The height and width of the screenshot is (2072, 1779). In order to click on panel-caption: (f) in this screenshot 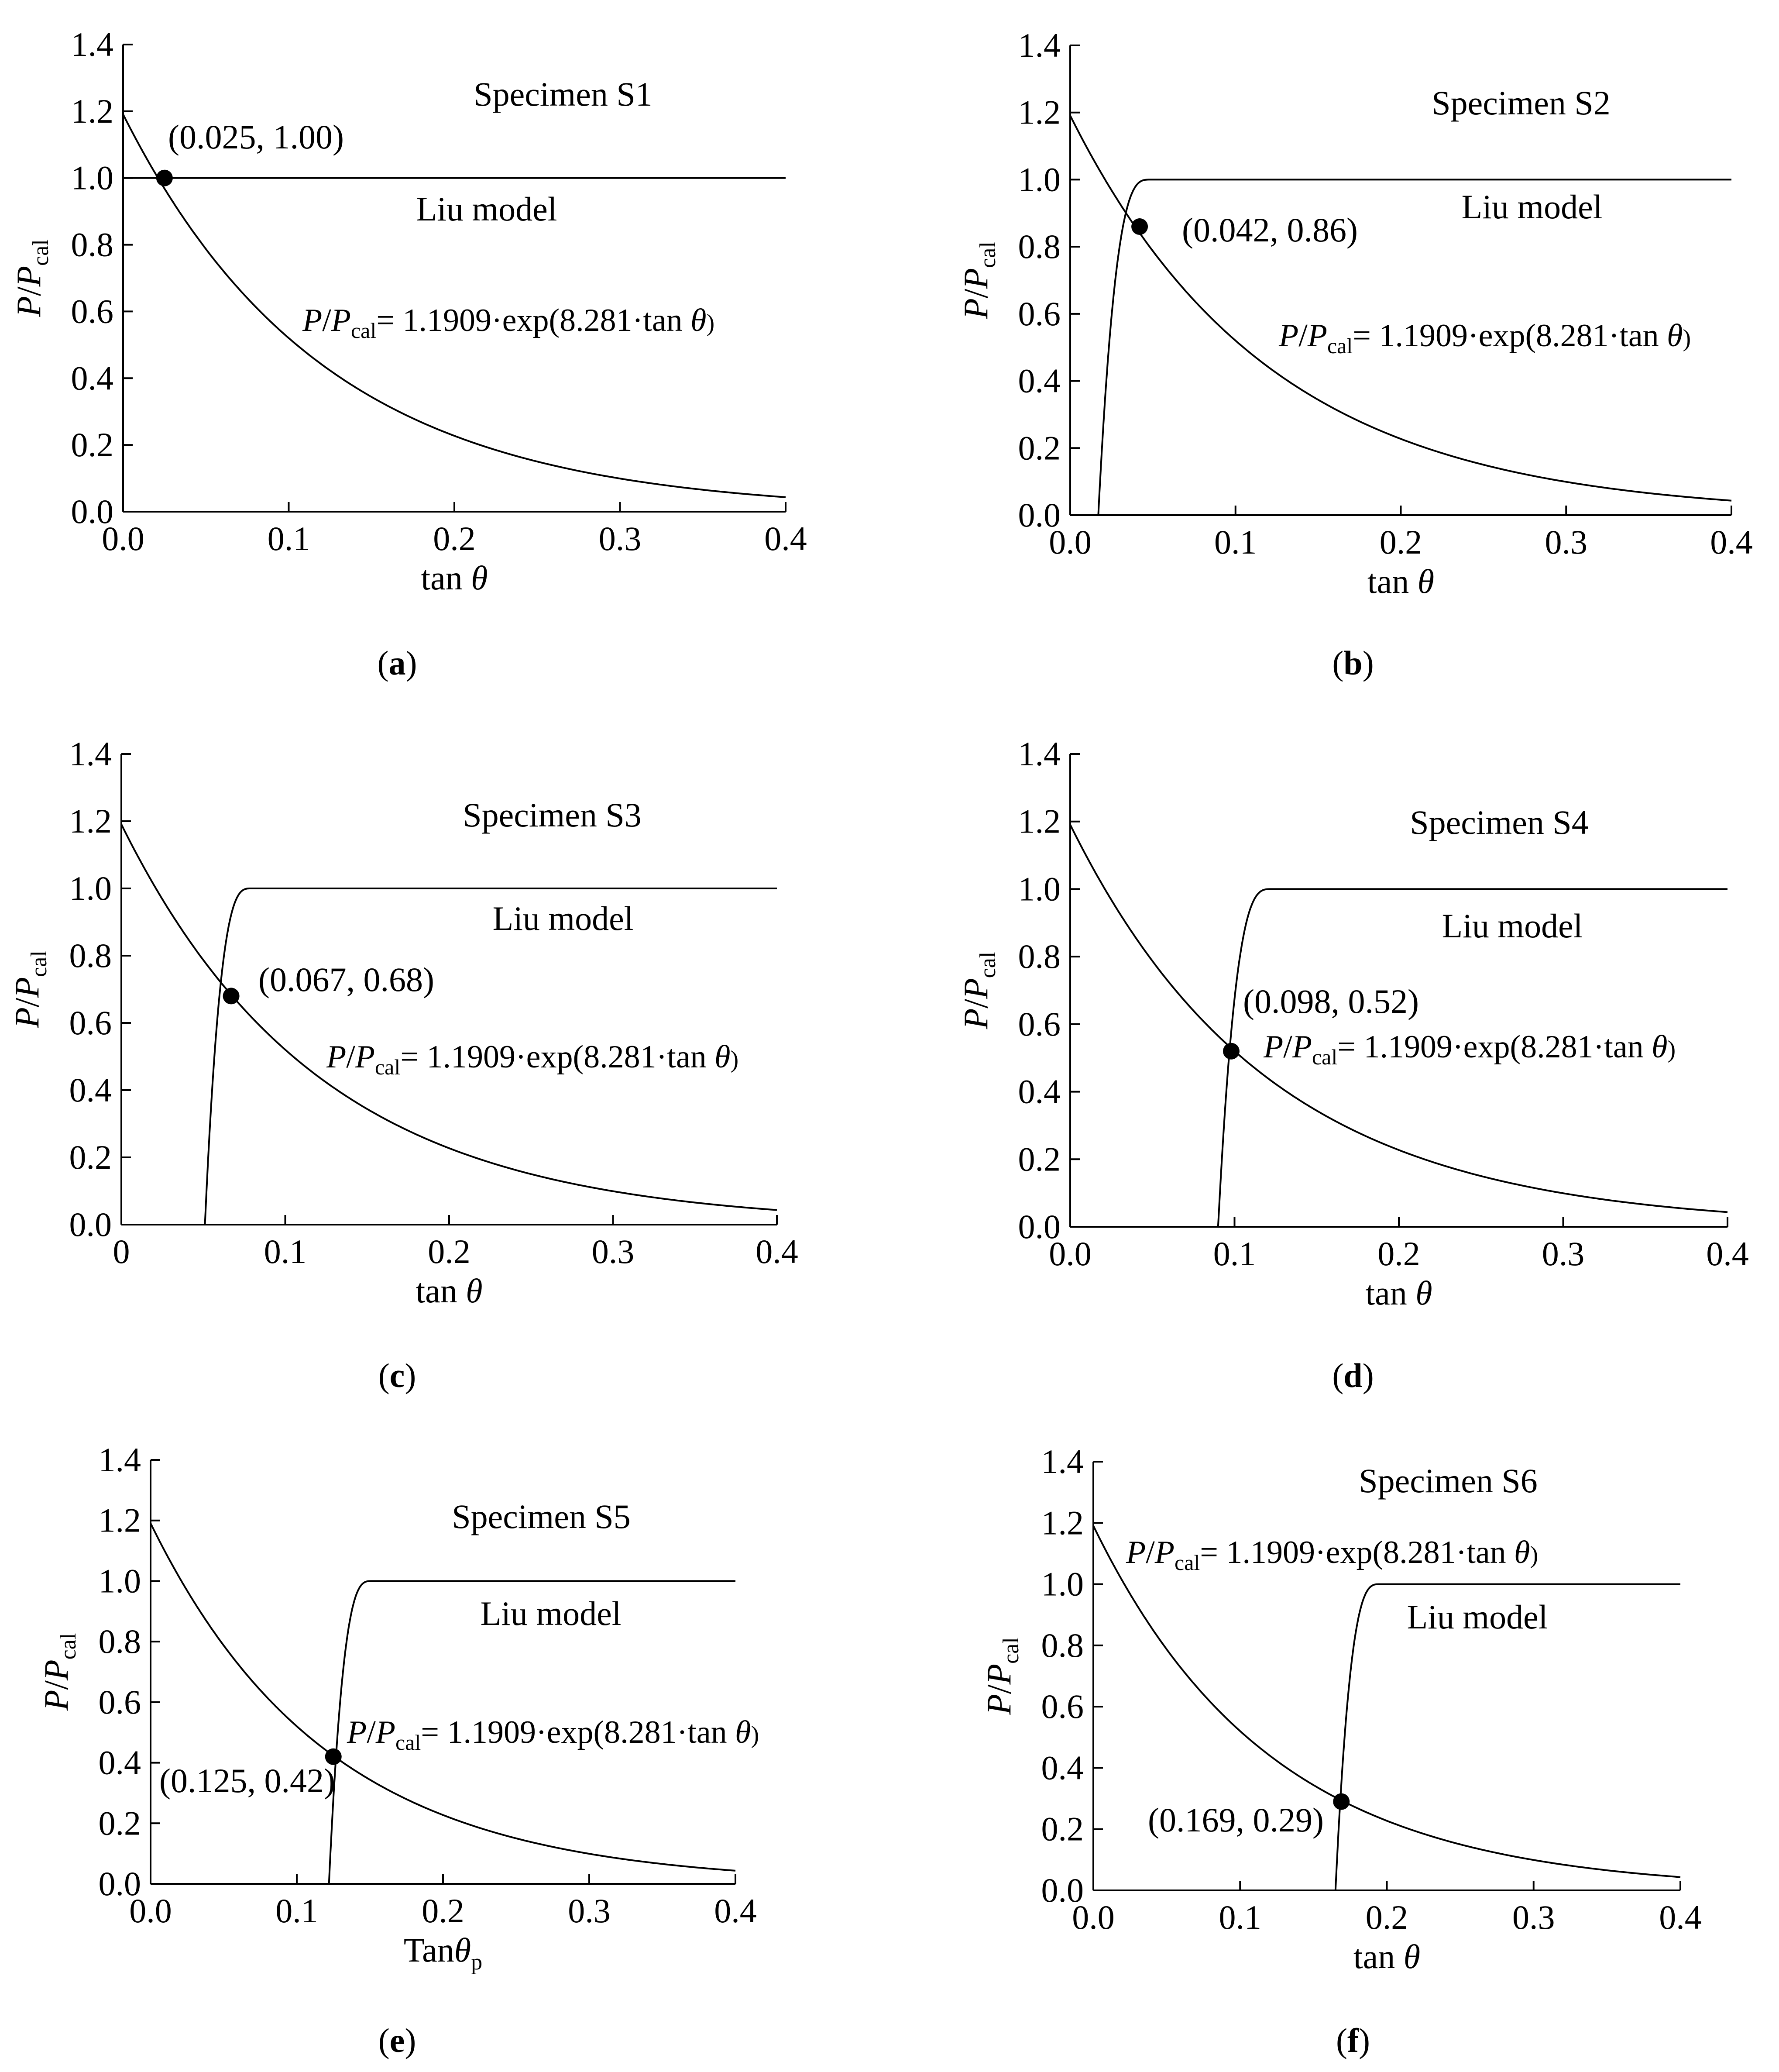, I will do `click(1353, 2040)`.